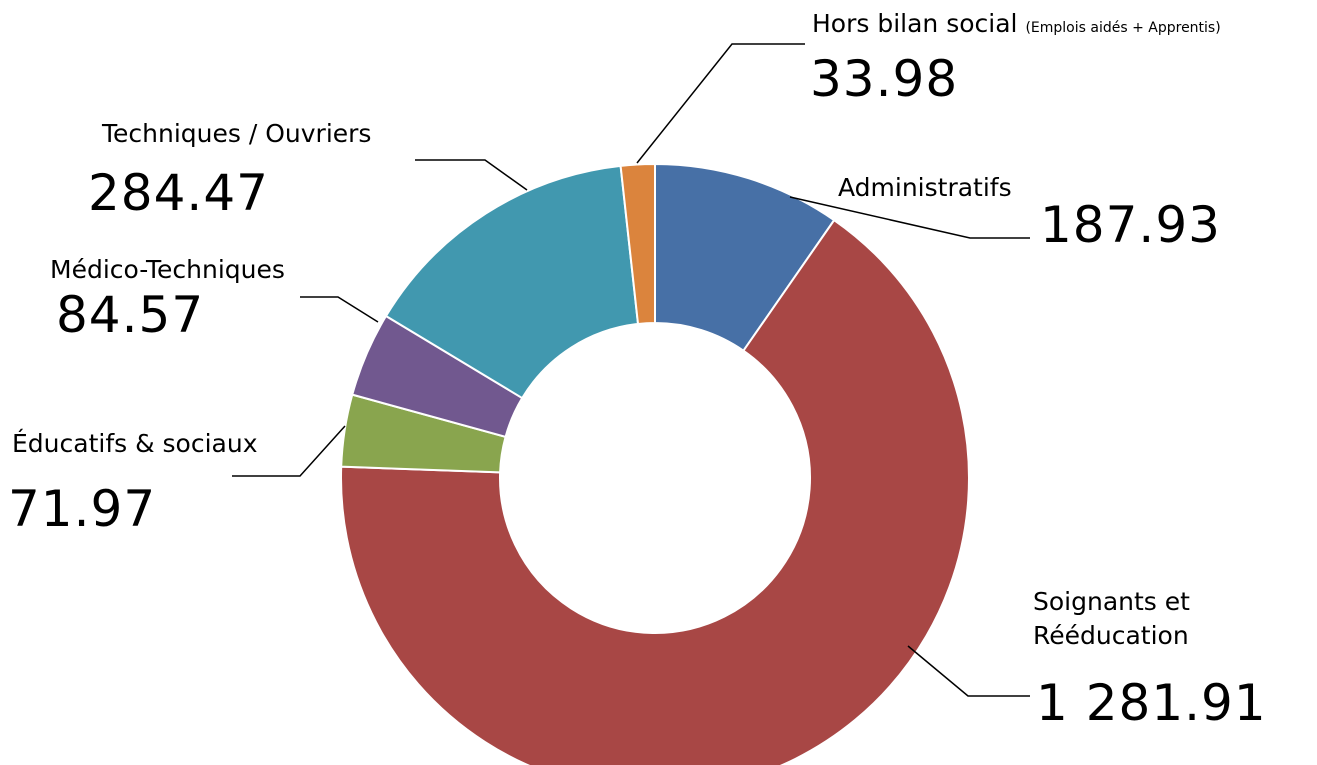  I want to click on slice-label-medico: Médico-Techniques, so click(167, 269).